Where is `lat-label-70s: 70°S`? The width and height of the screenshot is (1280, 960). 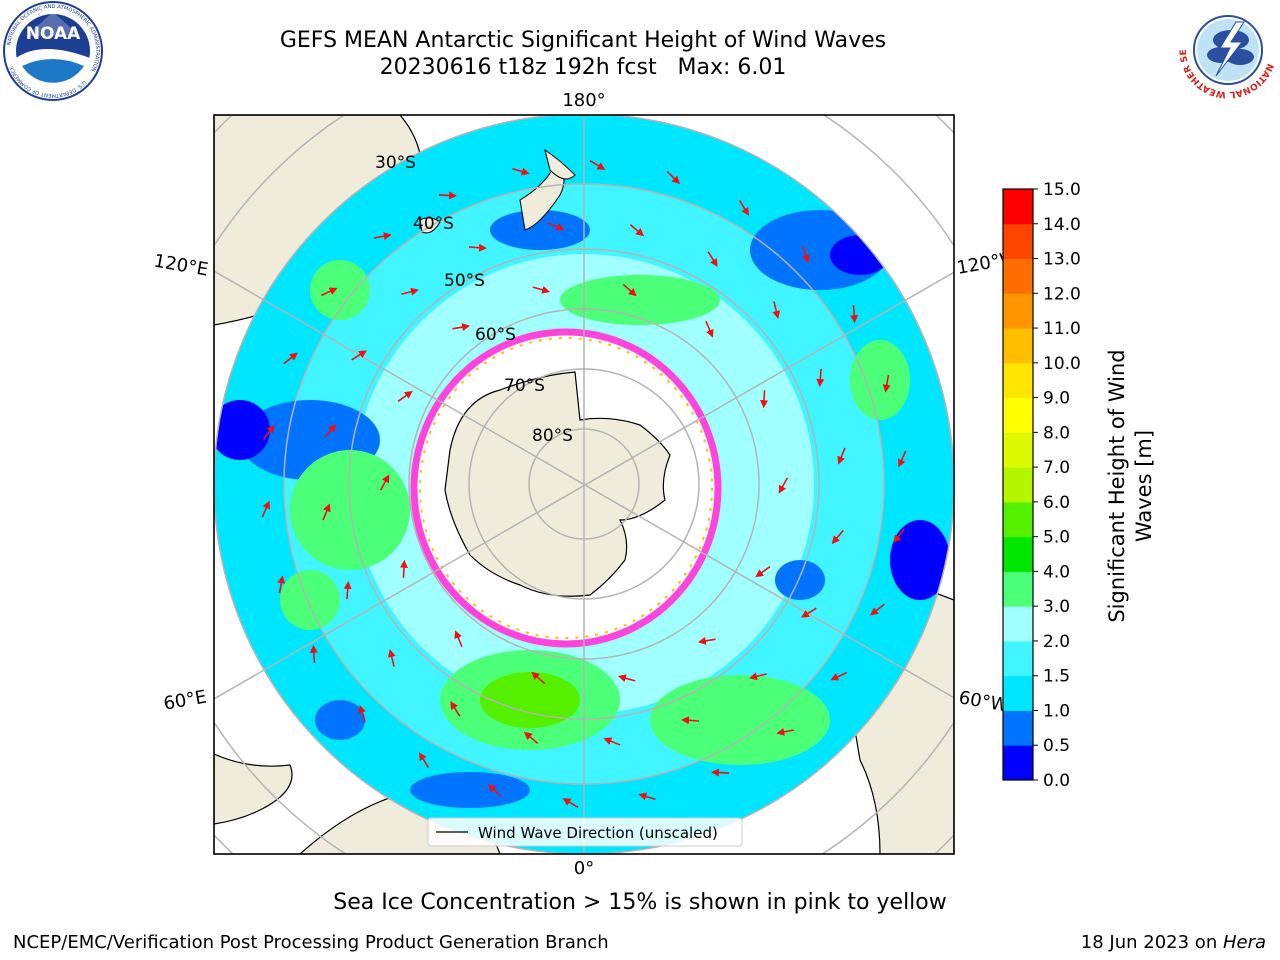 lat-label-70s: 70°S is located at coordinates (524, 386).